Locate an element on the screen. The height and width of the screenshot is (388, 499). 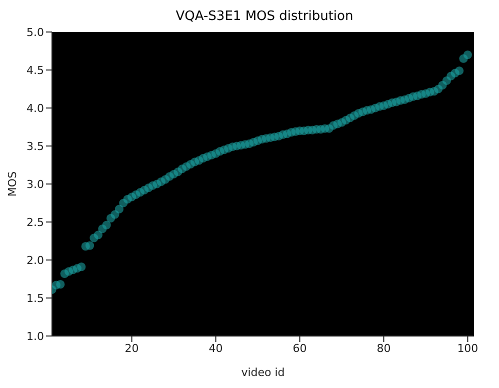
y-tick-label: 2.5 is located at coordinates (35, 222).